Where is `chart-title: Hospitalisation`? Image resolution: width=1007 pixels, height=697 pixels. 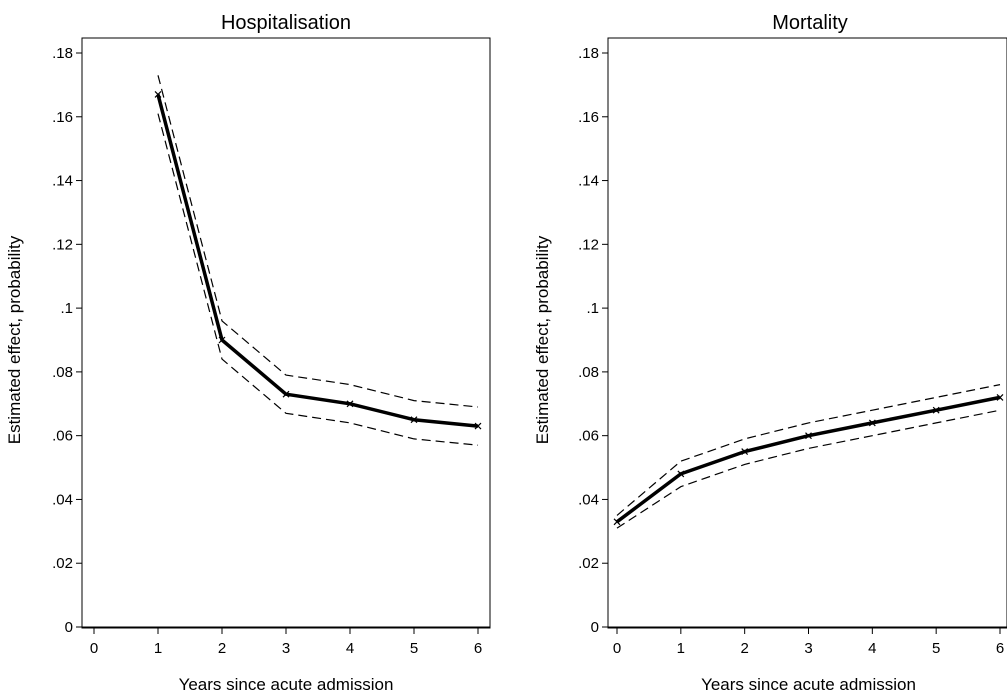
chart-title: Hospitalisation is located at coordinates (286, 23).